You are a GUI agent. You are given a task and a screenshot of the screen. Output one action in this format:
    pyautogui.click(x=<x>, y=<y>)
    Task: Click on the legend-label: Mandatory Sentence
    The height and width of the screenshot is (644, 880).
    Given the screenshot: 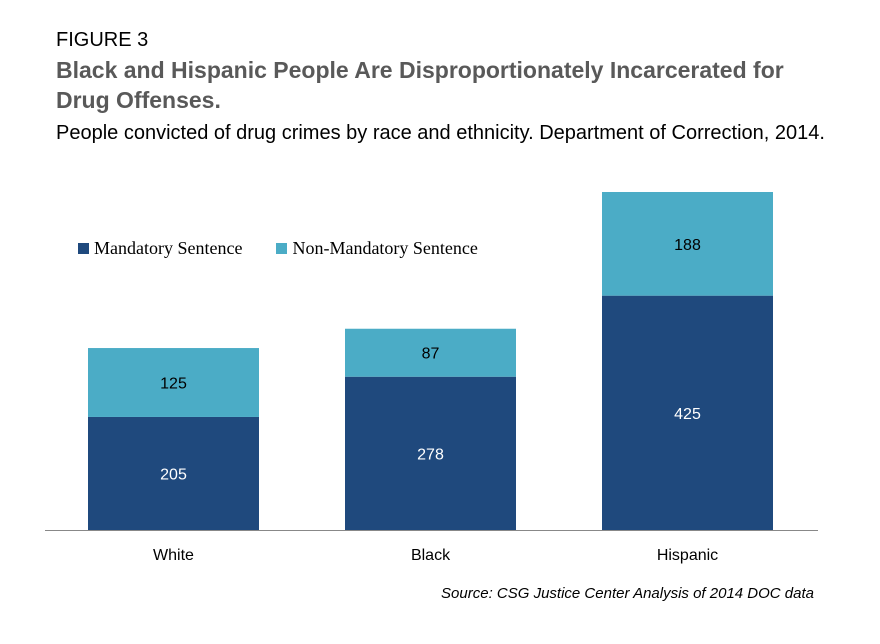 What is the action you would take?
    pyautogui.click(x=168, y=248)
    